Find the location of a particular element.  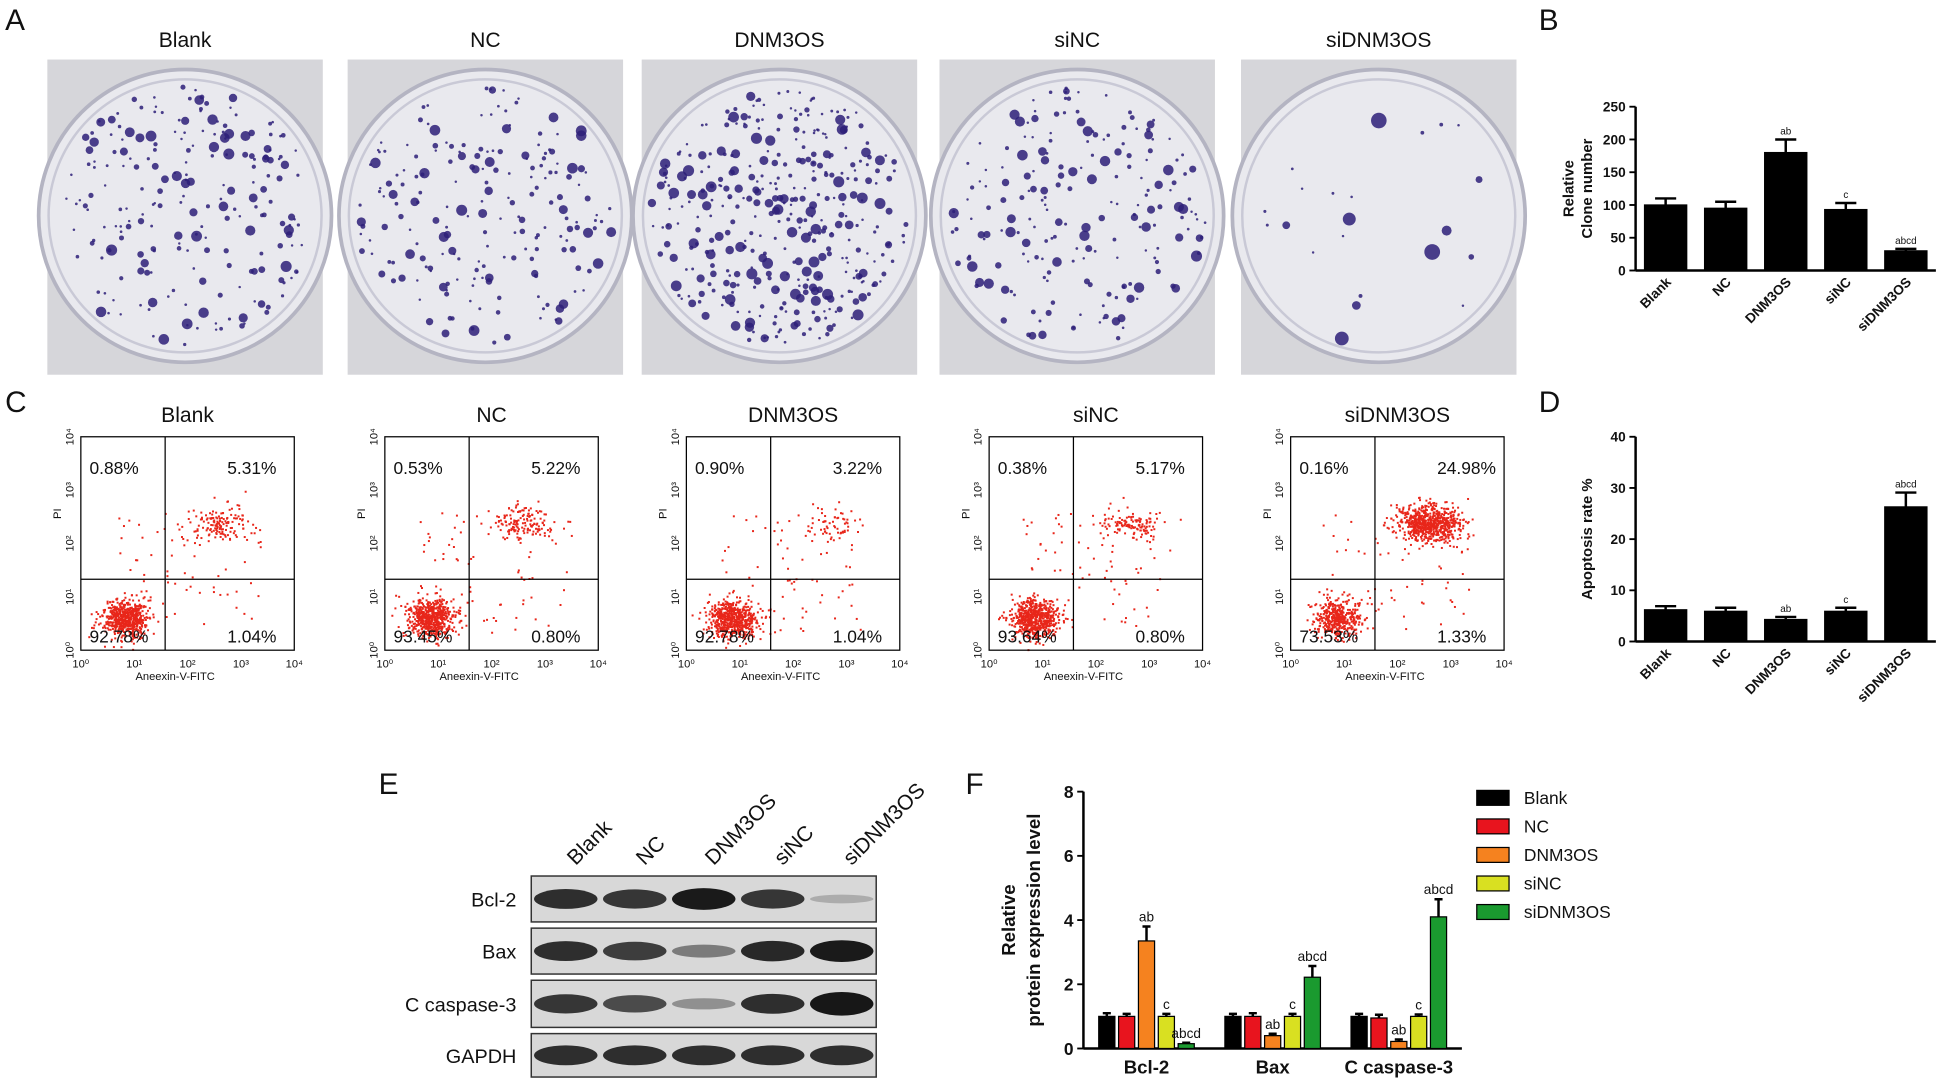

y-axis-label: PI is located at coordinates (58, 513).